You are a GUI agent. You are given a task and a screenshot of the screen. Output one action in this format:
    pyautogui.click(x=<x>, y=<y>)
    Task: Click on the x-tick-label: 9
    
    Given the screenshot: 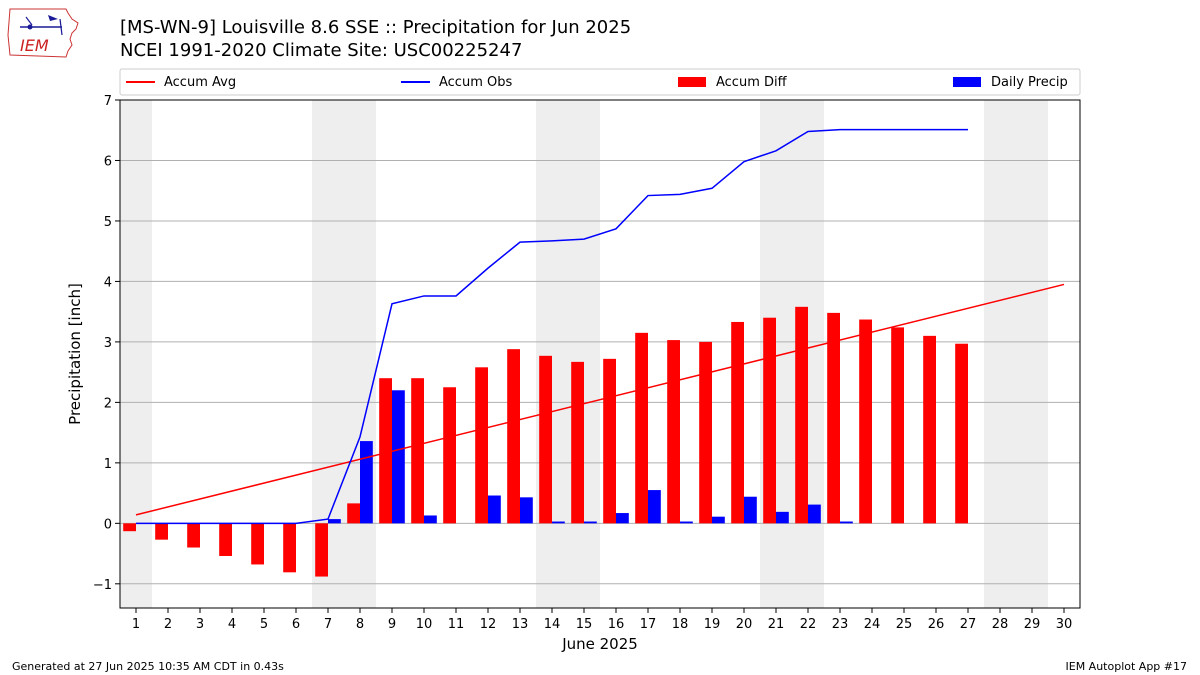 What is the action you would take?
    pyautogui.click(x=392, y=624)
    